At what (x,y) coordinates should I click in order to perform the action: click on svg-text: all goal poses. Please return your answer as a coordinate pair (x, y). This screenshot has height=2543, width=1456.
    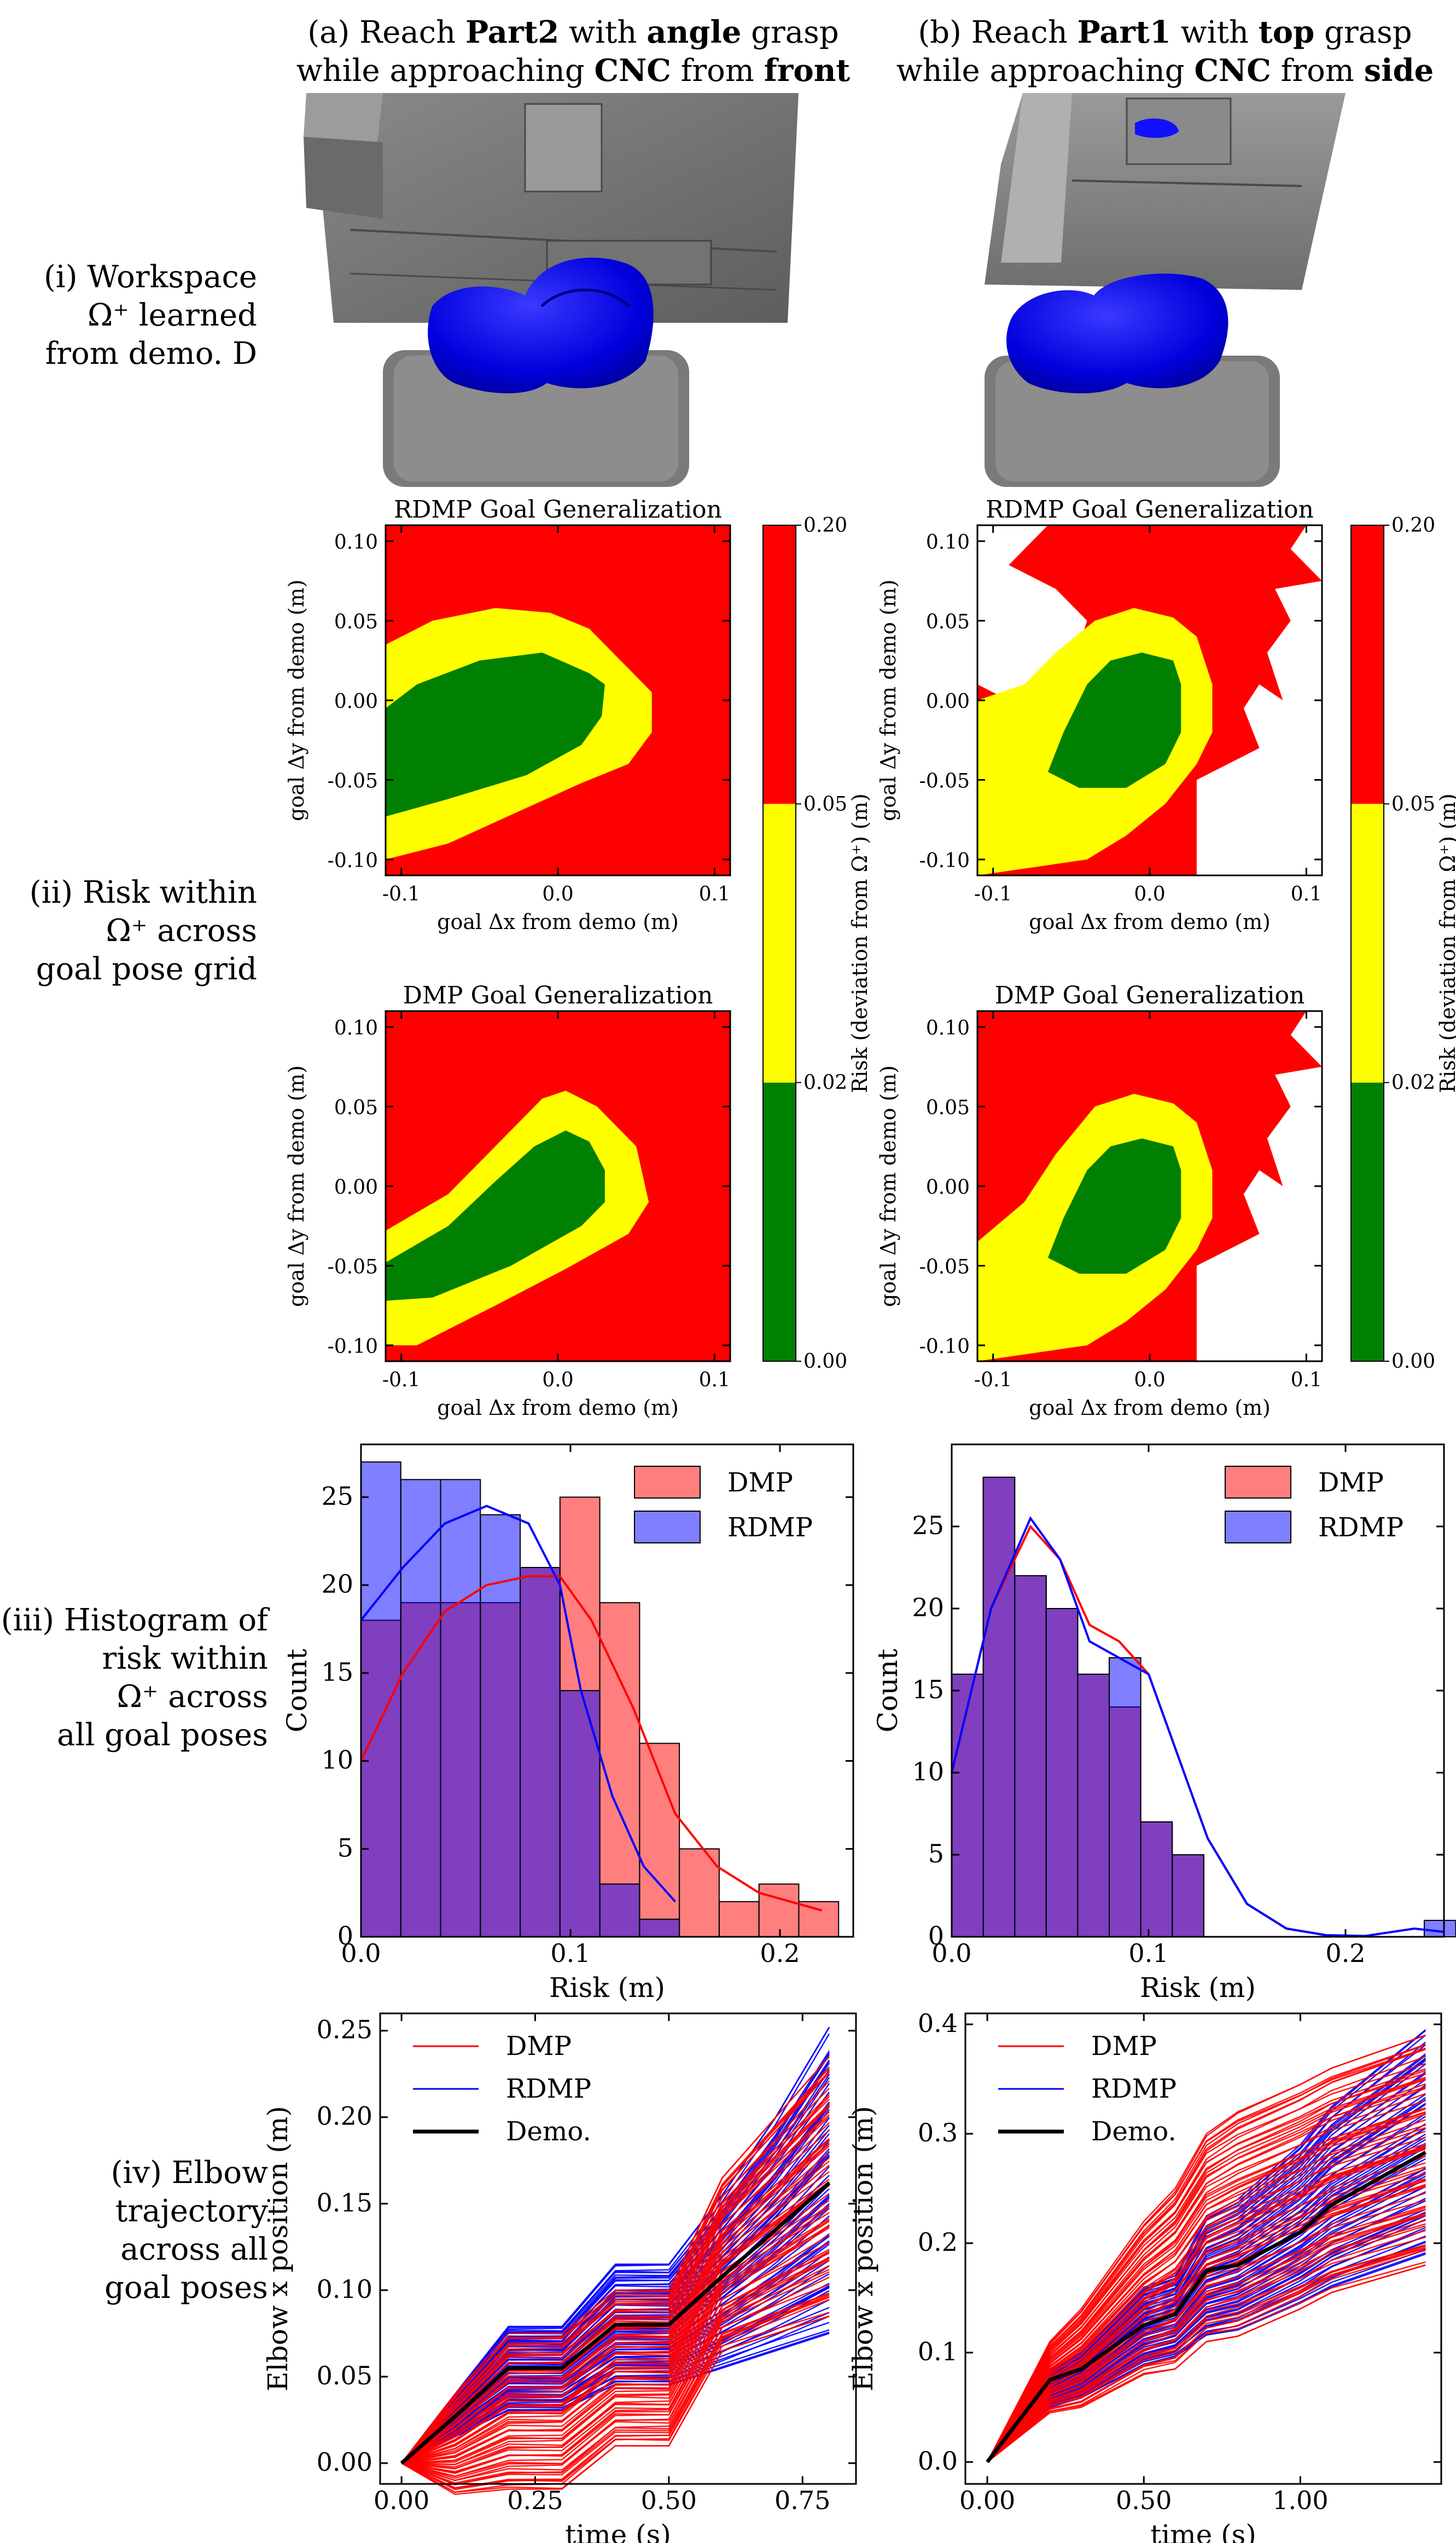
    Looking at the image, I should click on (162, 1735).